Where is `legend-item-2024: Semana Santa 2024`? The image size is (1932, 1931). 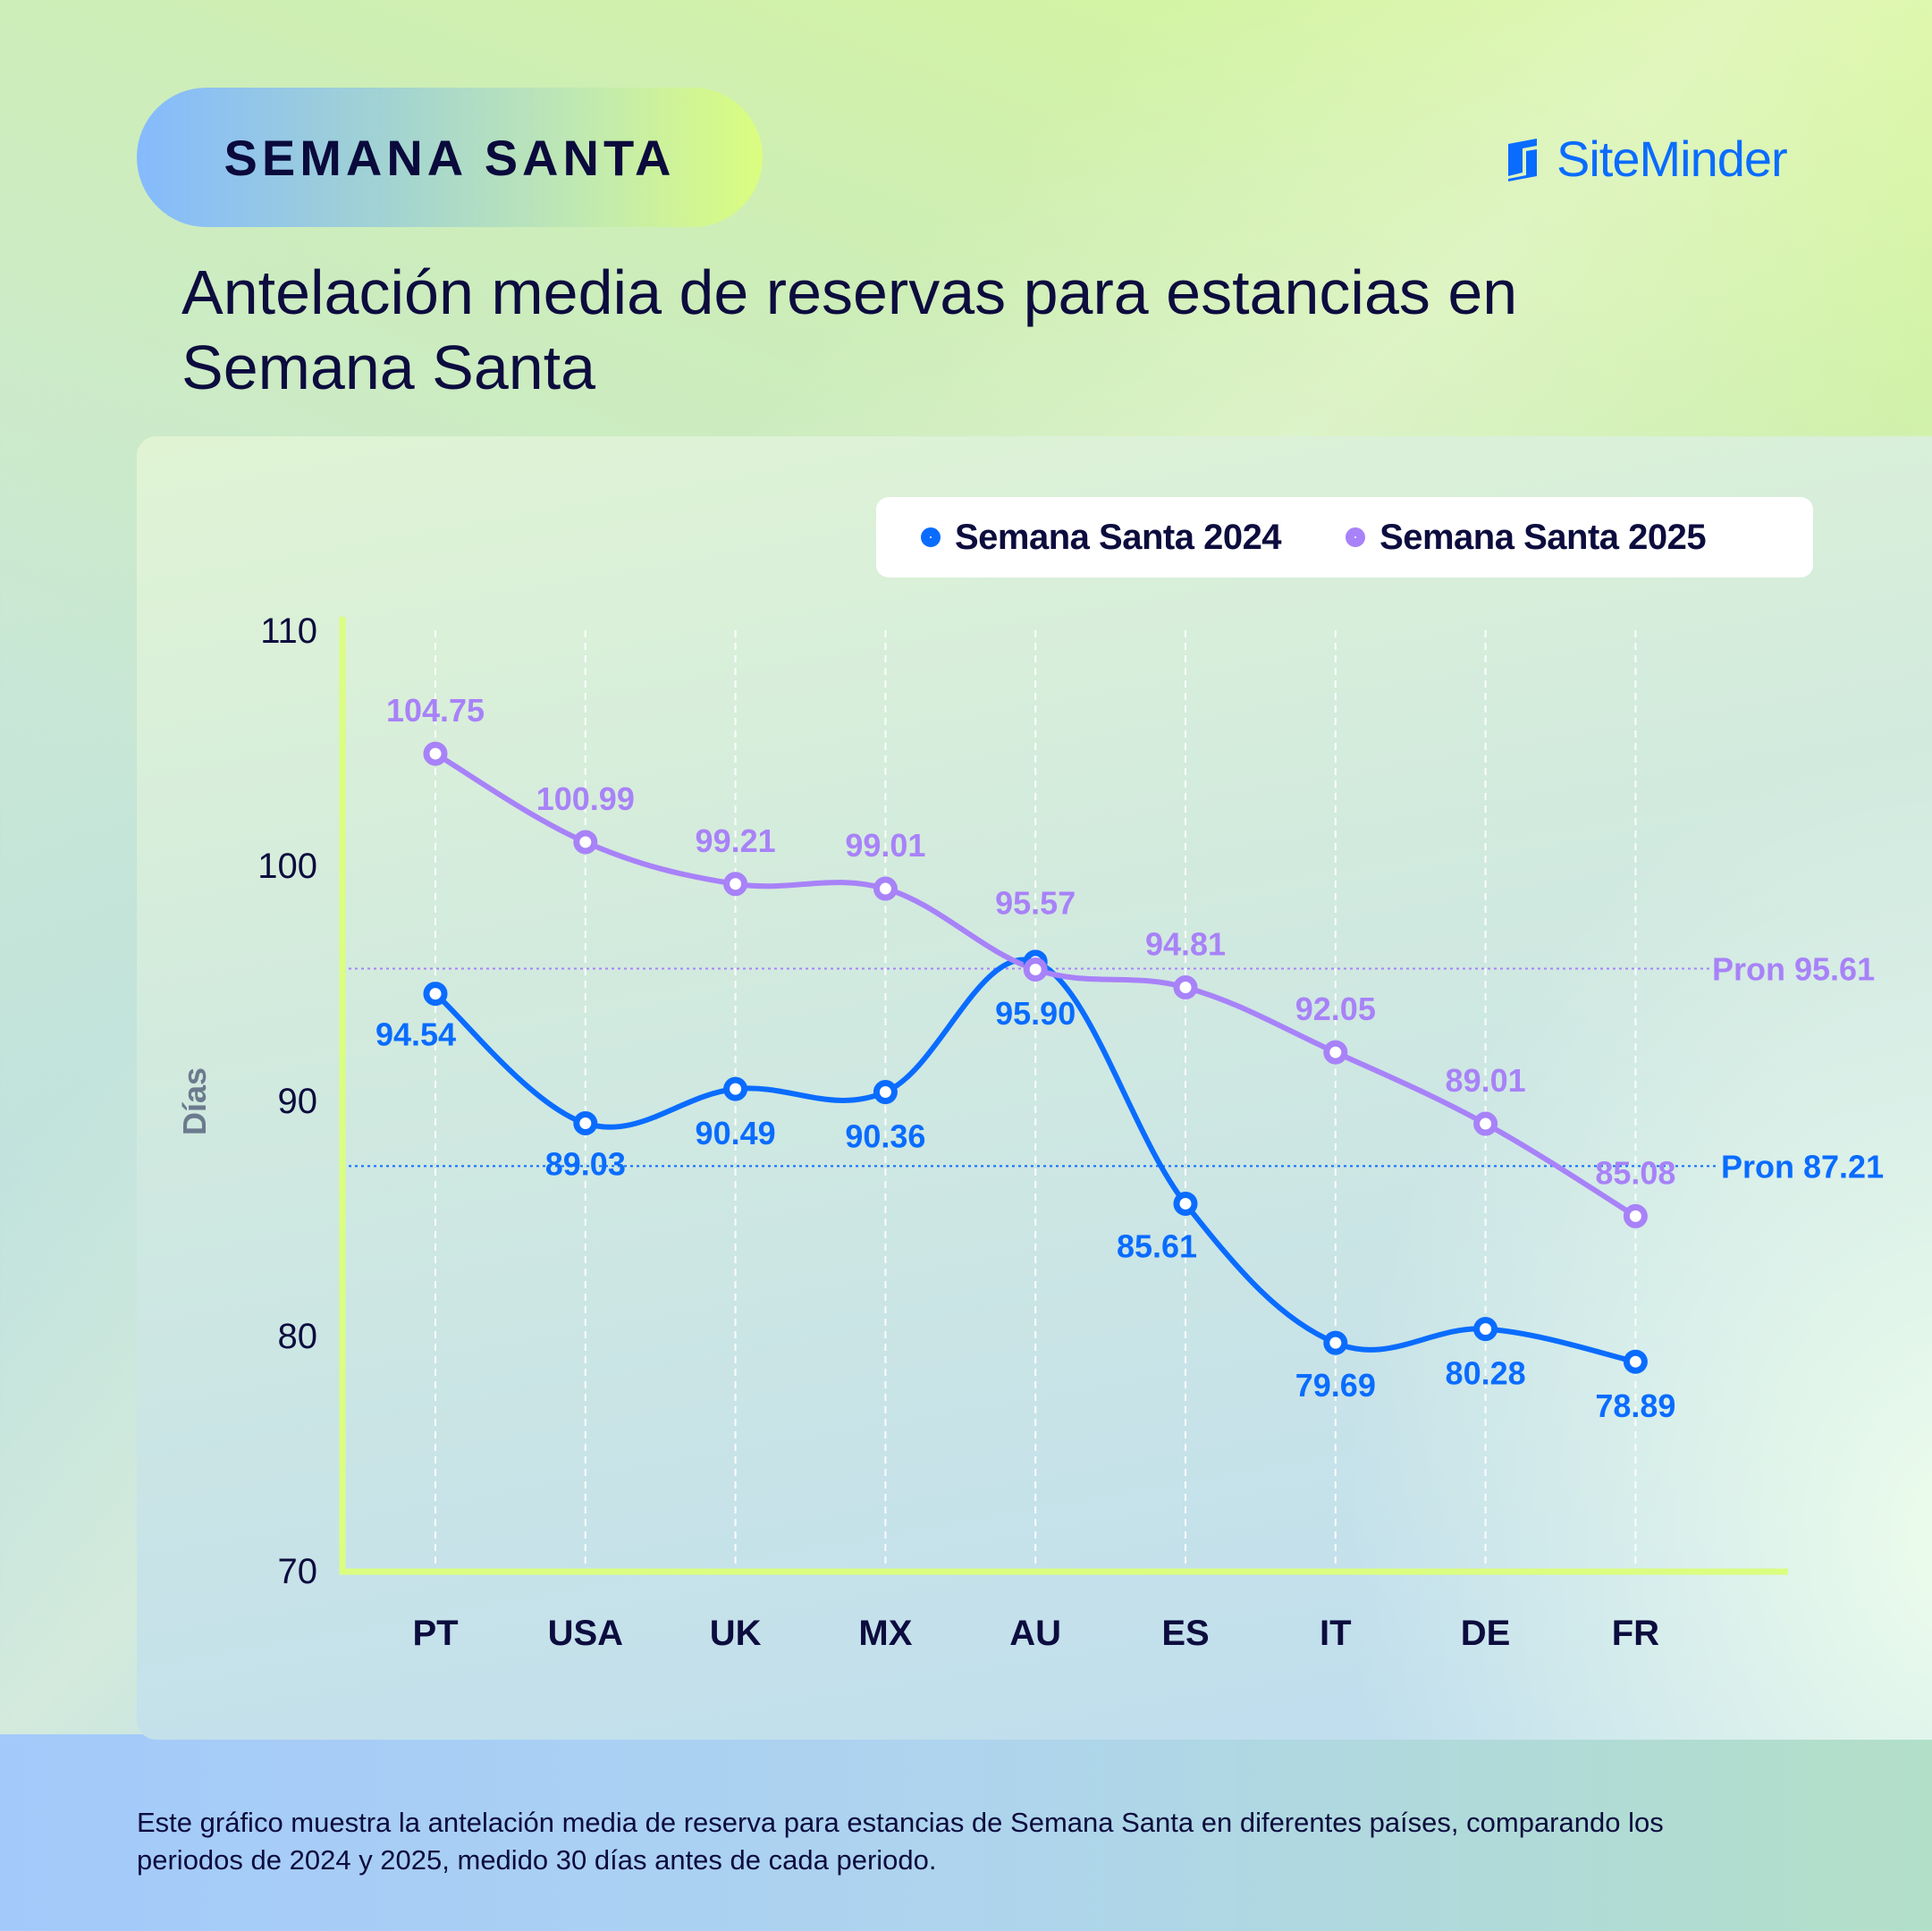 legend-item-2024: Semana Santa 2024 is located at coordinates (1101, 537).